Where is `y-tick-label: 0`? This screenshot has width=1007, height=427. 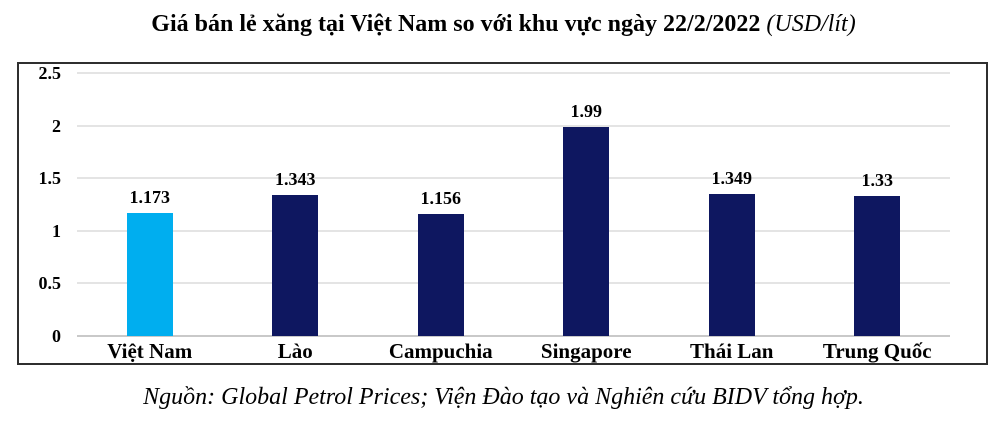
y-tick-label: 0 is located at coordinates (56, 336).